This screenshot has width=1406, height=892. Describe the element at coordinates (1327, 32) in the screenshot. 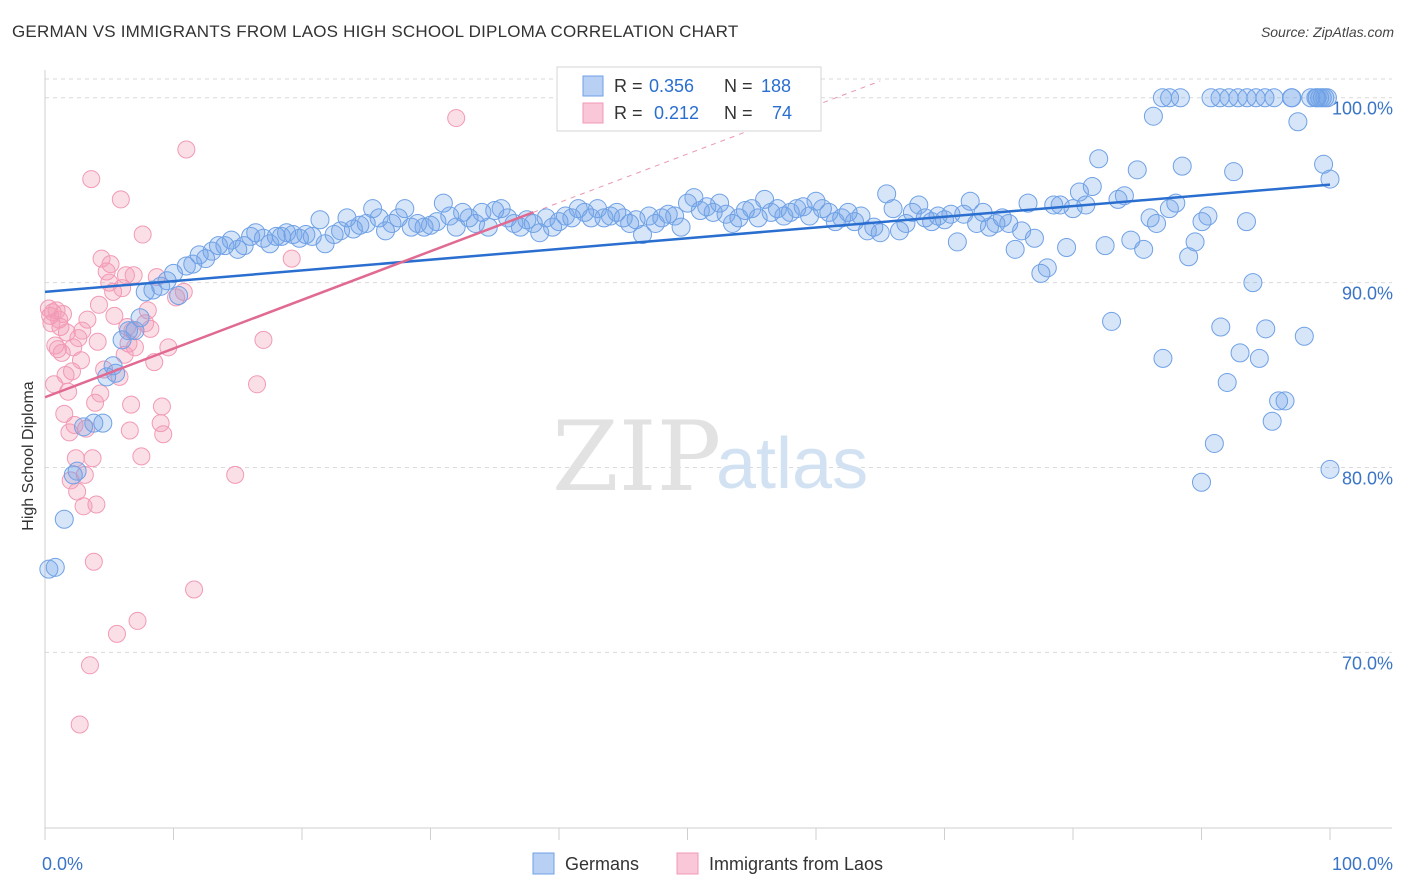

I see `chart-source: Source: ZipAtlas.com` at that location.